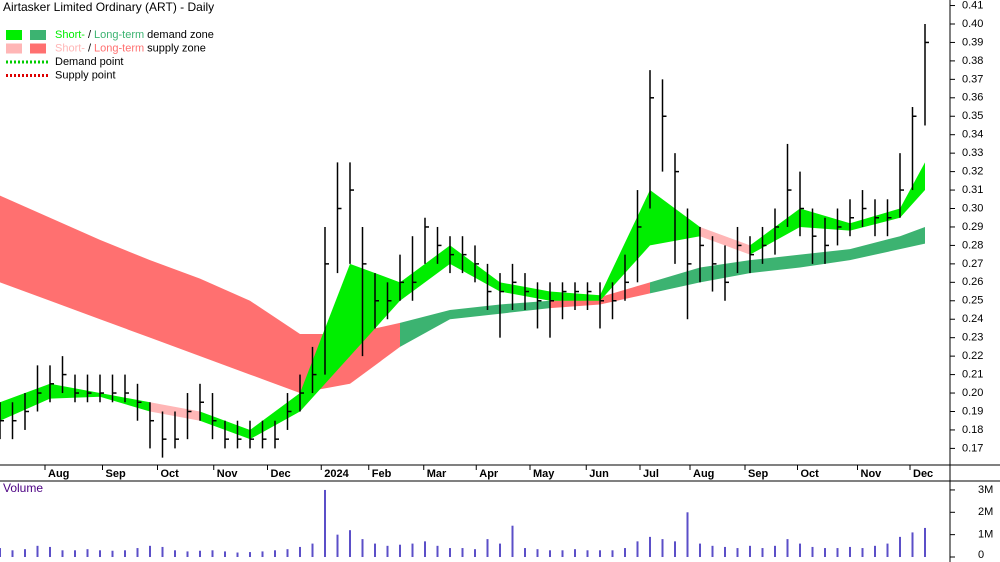 This screenshot has width=1000, height=562. Describe the element at coordinates (599, 474) in the screenshot. I see `x-tick-label: Jun` at that location.